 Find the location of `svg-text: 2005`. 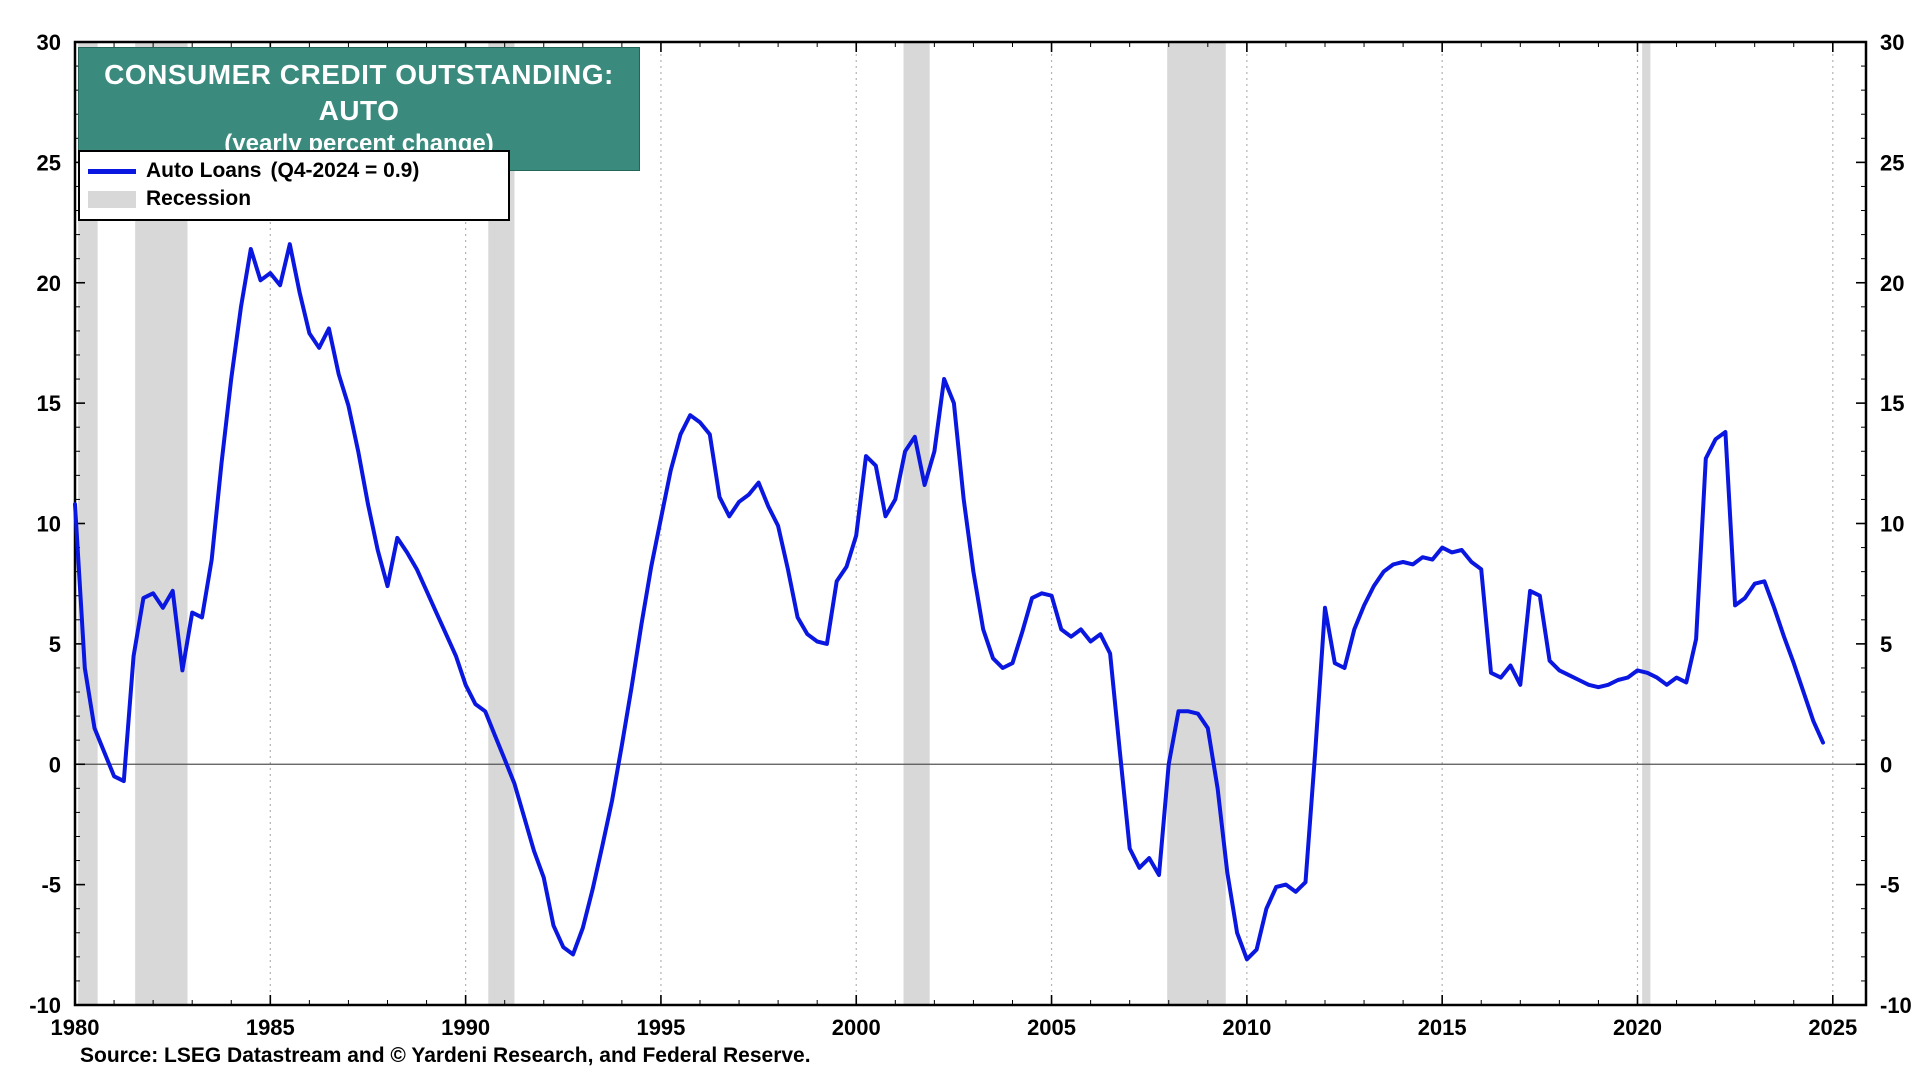

svg-text: 2005 is located at coordinates (1051, 1027).